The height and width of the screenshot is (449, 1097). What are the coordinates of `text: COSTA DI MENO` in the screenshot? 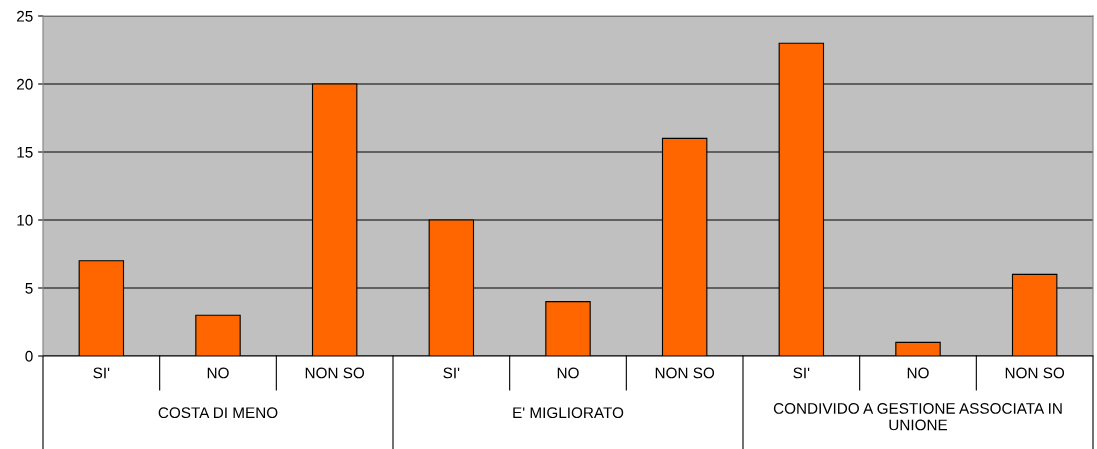 It's located at (218, 413).